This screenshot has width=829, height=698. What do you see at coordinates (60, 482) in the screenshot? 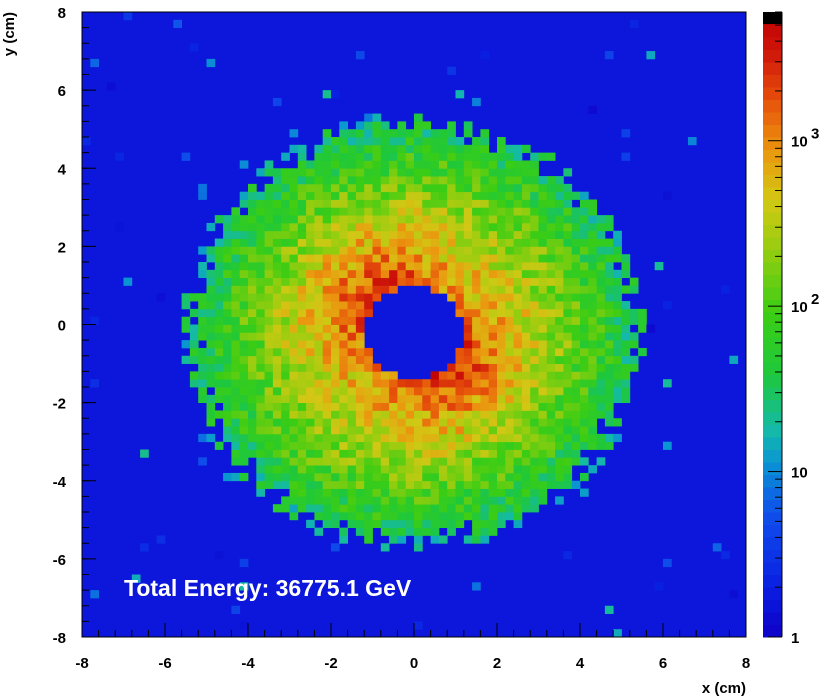
I see `y-tick-label: -4` at bounding box center [60, 482].